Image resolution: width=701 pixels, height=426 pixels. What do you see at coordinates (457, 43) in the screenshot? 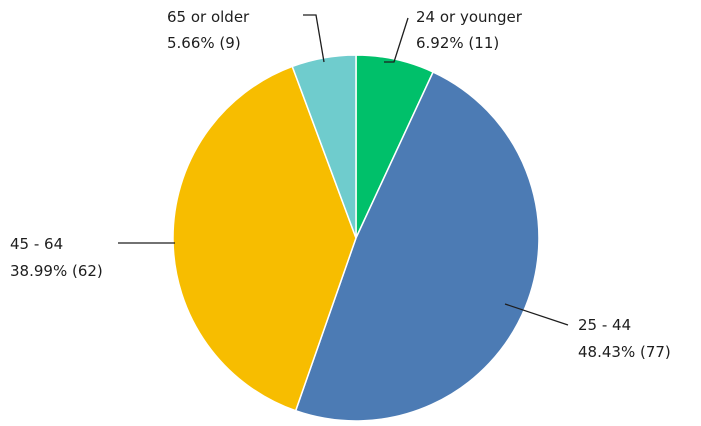
I see `slice-value-label-24-or-younger: 6.92% (11)` at bounding box center [457, 43].